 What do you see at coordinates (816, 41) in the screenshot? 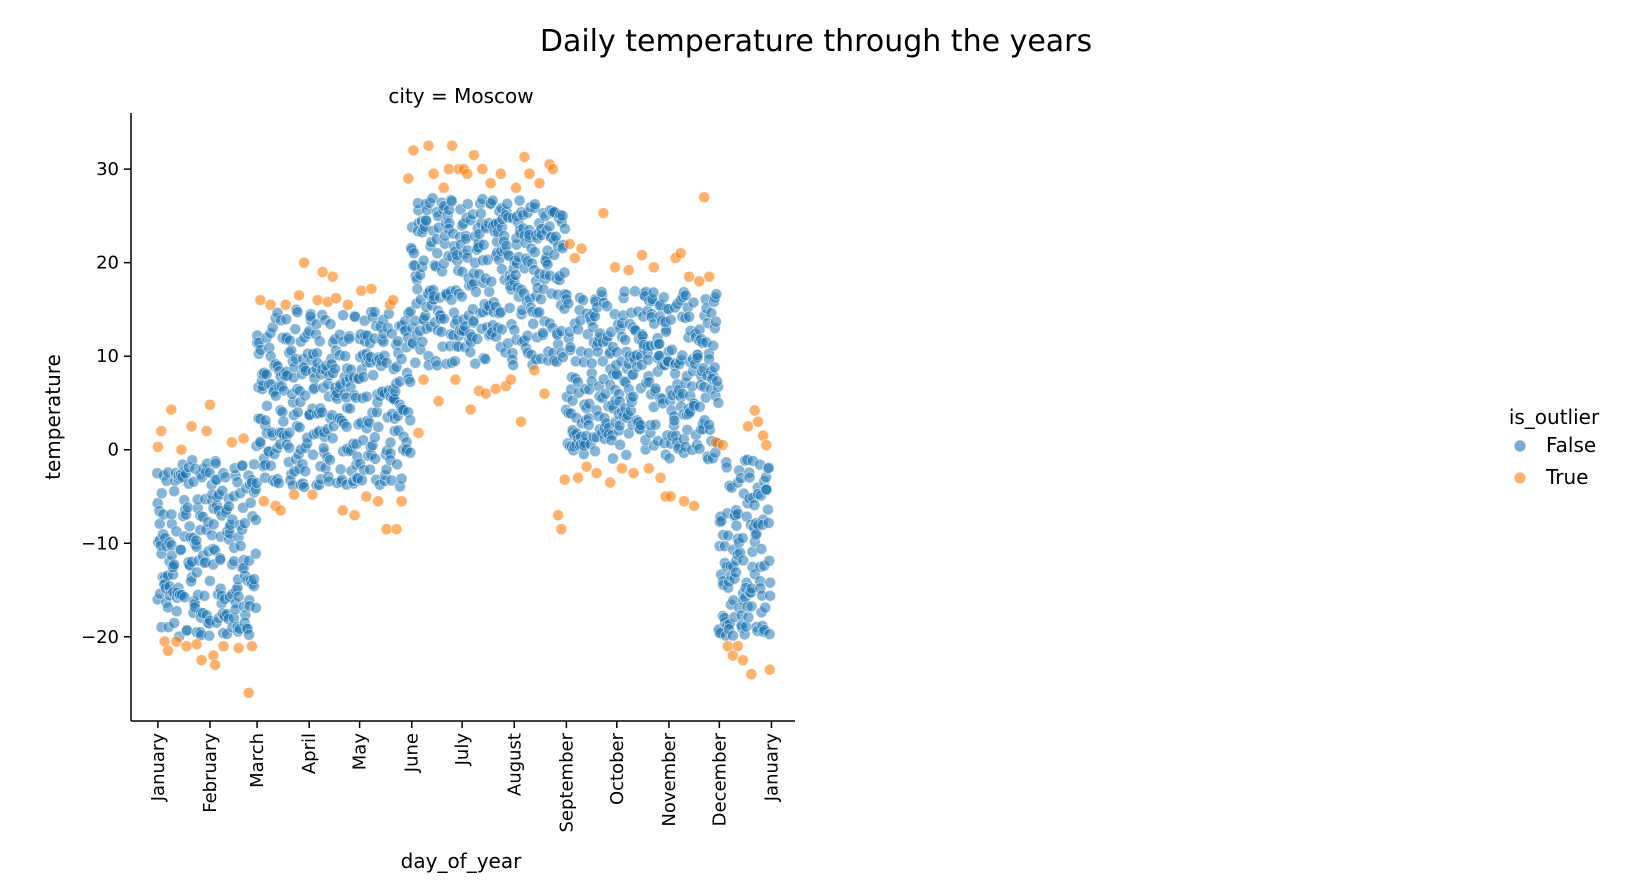
I see `chart-title: Daily temperature through the years` at bounding box center [816, 41].